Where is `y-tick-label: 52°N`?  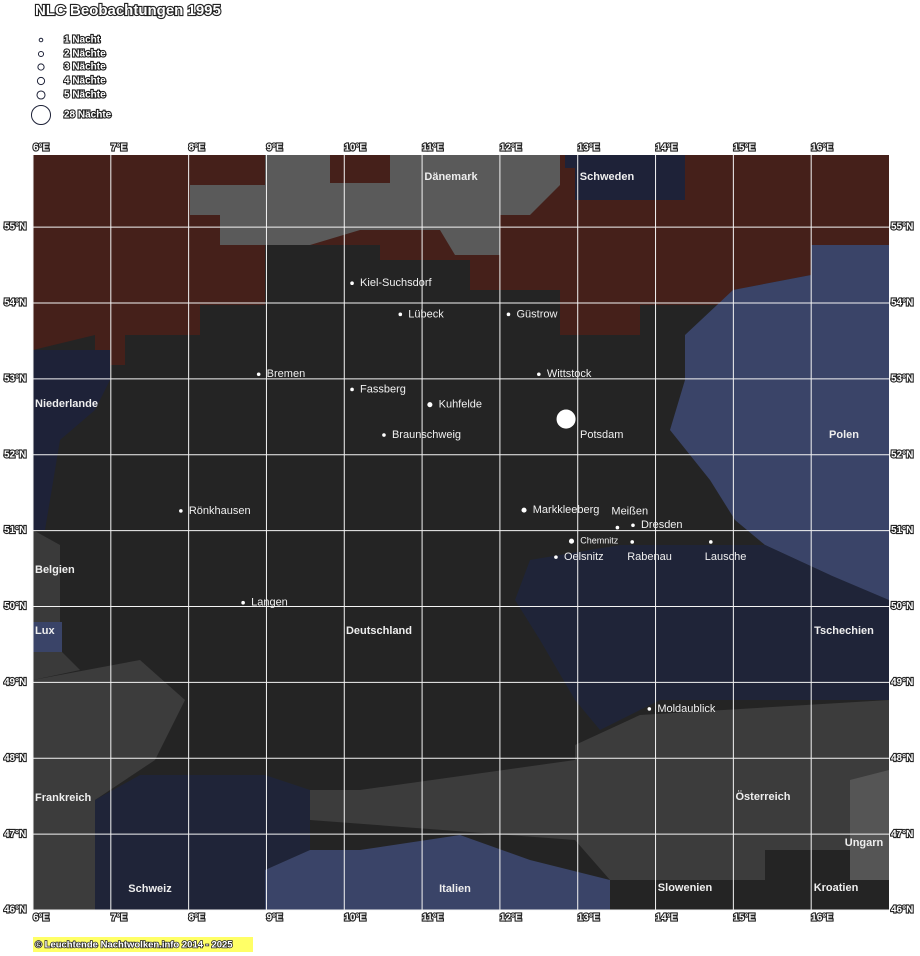
y-tick-label: 52°N is located at coordinates (15, 454).